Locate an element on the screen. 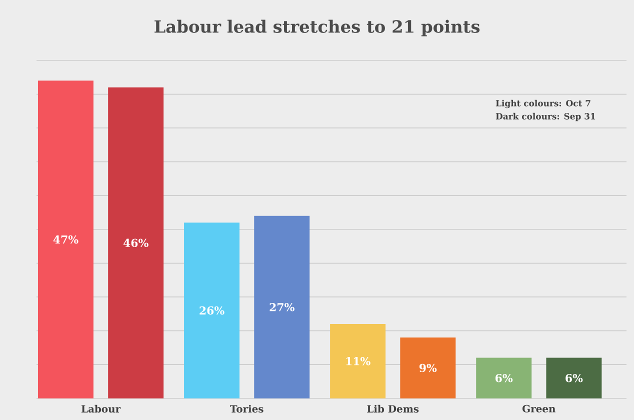  data-label: 46% is located at coordinates (135, 243).